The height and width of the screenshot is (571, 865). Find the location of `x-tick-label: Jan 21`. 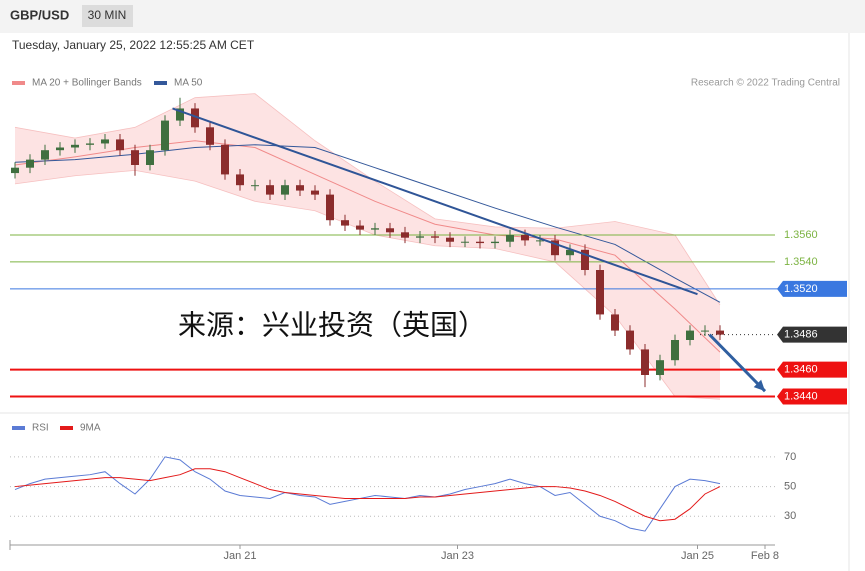

x-tick-label: Jan 21 is located at coordinates (239, 556).